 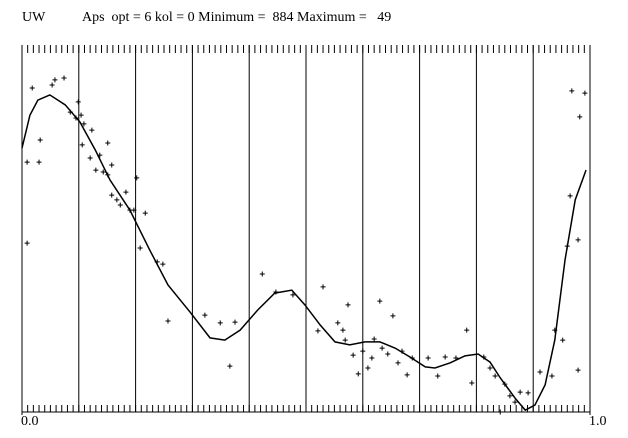 What do you see at coordinates (30, 421) in the screenshot?
I see `x-tick-label: 0.0` at bounding box center [30, 421].